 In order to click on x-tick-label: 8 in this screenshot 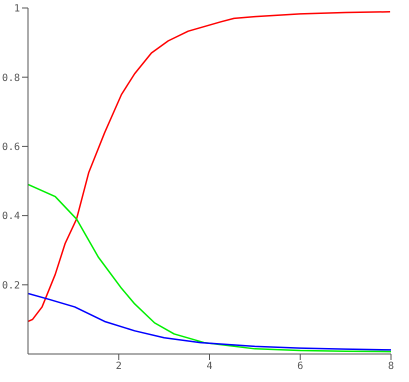, I will do `click(391, 366)`.